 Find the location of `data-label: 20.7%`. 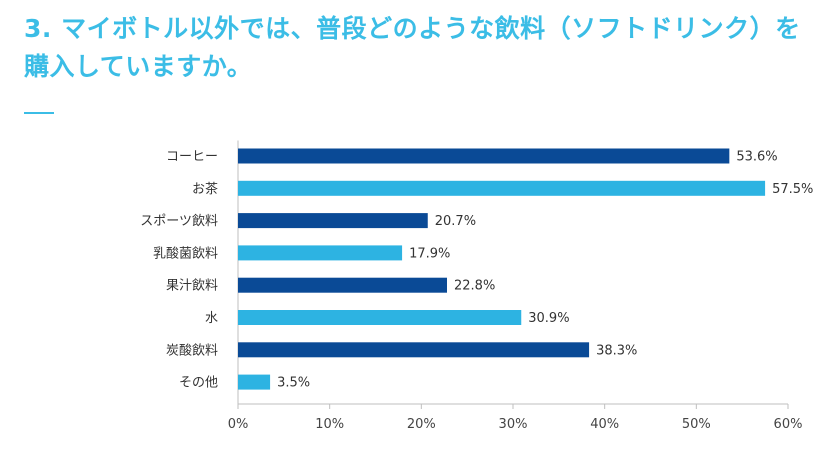

data-label: 20.7% is located at coordinates (455, 221).